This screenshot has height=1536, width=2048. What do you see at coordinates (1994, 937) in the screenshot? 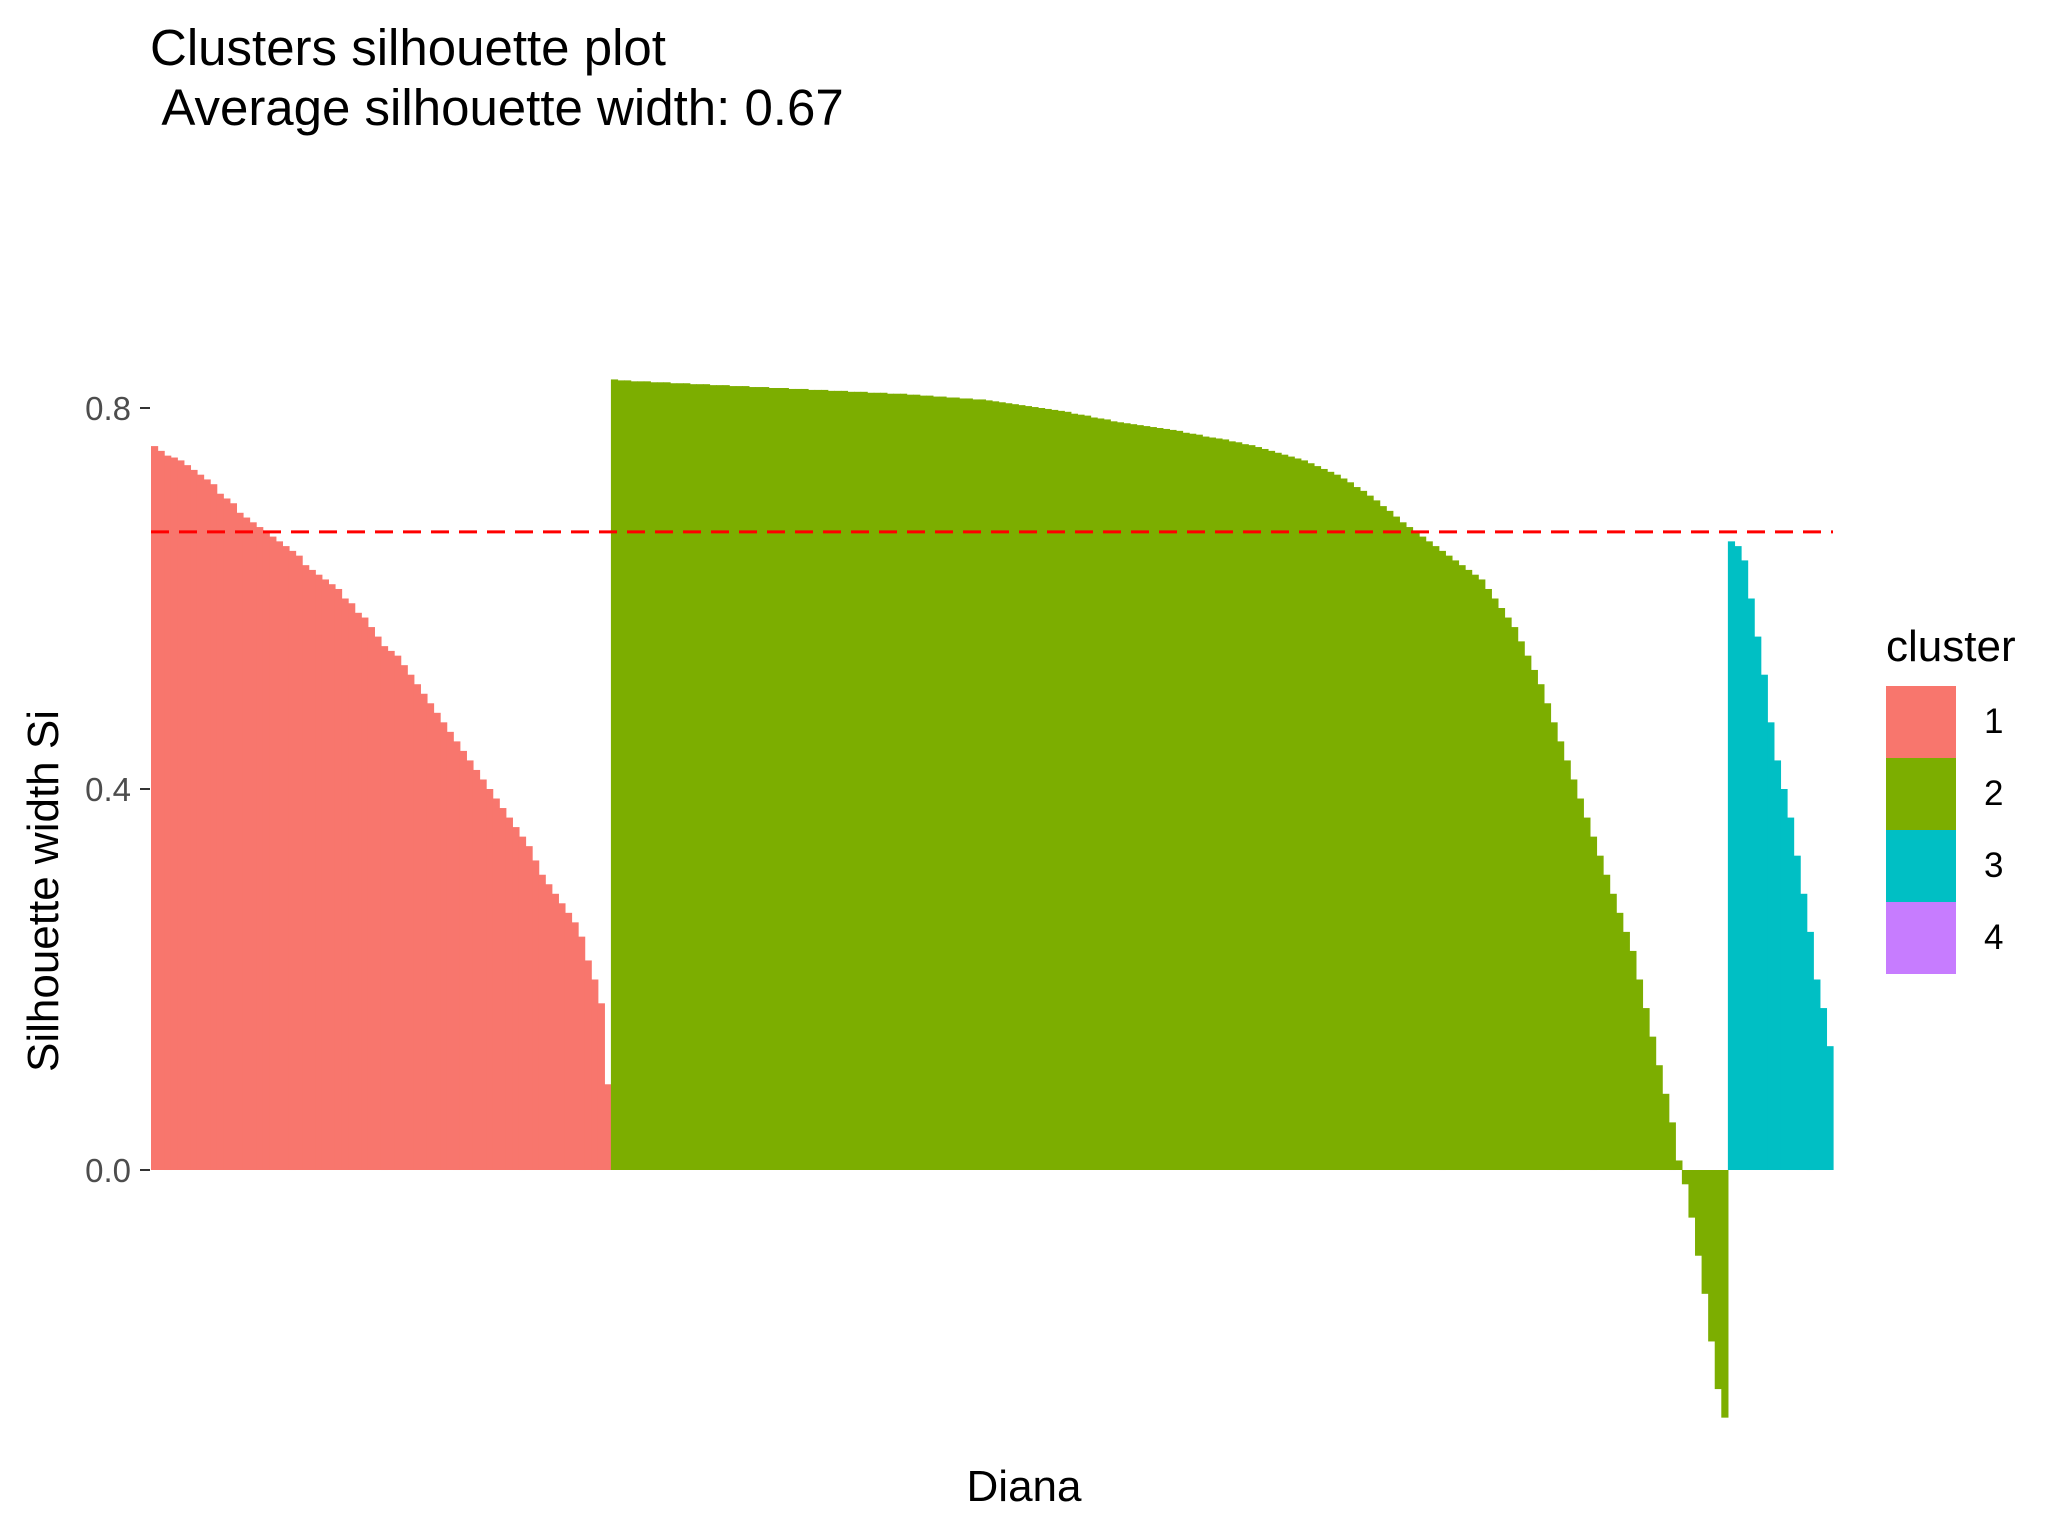
I see `legend-label: 4` at bounding box center [1994, 937].